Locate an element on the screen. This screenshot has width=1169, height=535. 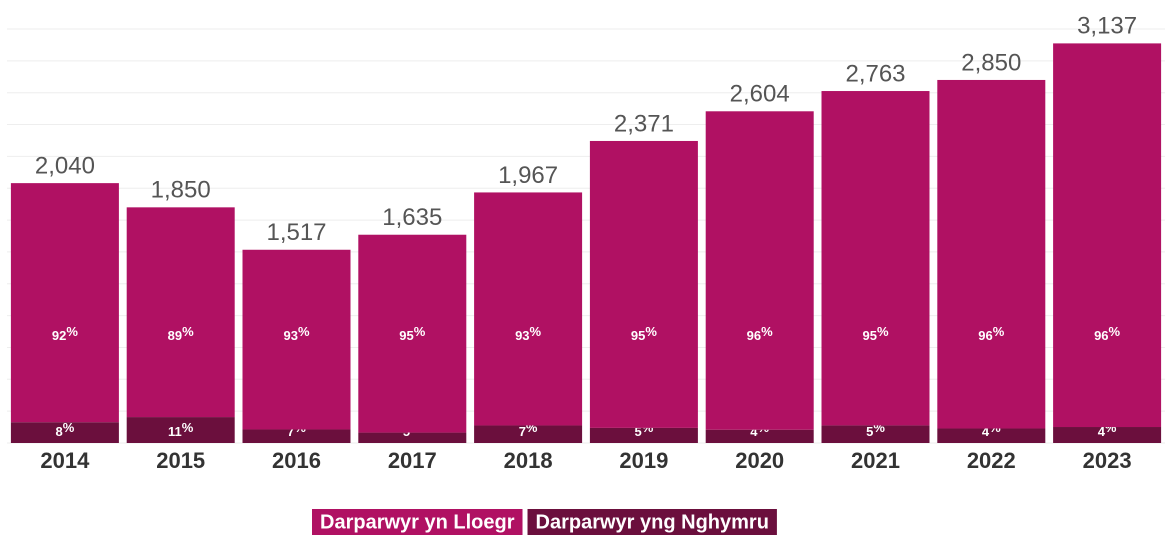
segment-label: 8% is located at coordinates (65, 429).